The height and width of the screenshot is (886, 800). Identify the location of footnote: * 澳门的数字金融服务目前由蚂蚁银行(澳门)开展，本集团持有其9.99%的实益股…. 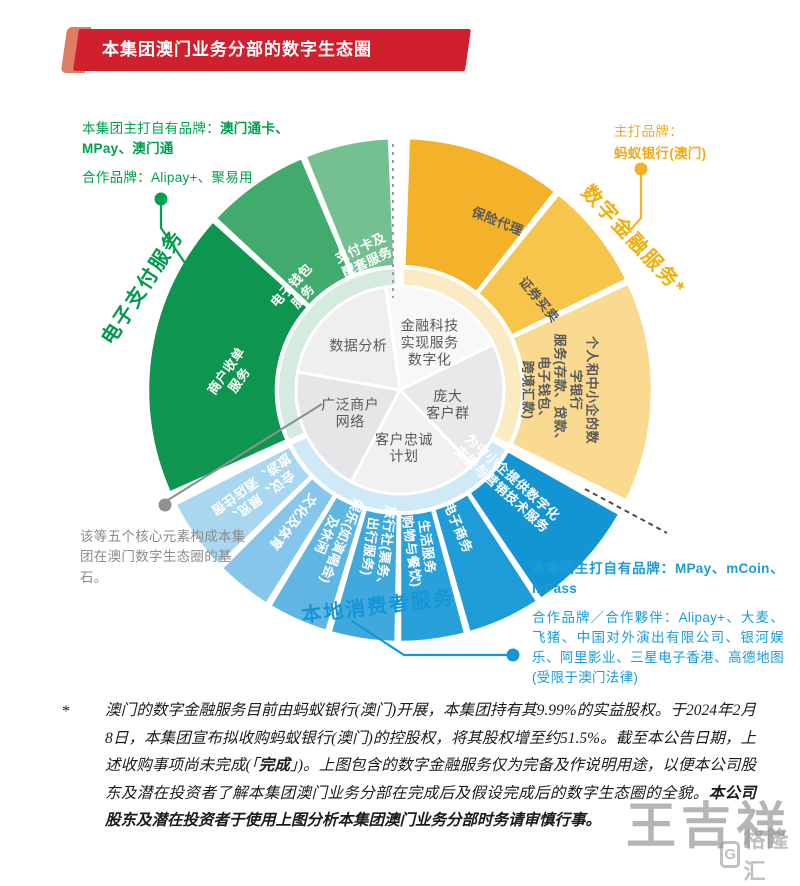
(409, 766).